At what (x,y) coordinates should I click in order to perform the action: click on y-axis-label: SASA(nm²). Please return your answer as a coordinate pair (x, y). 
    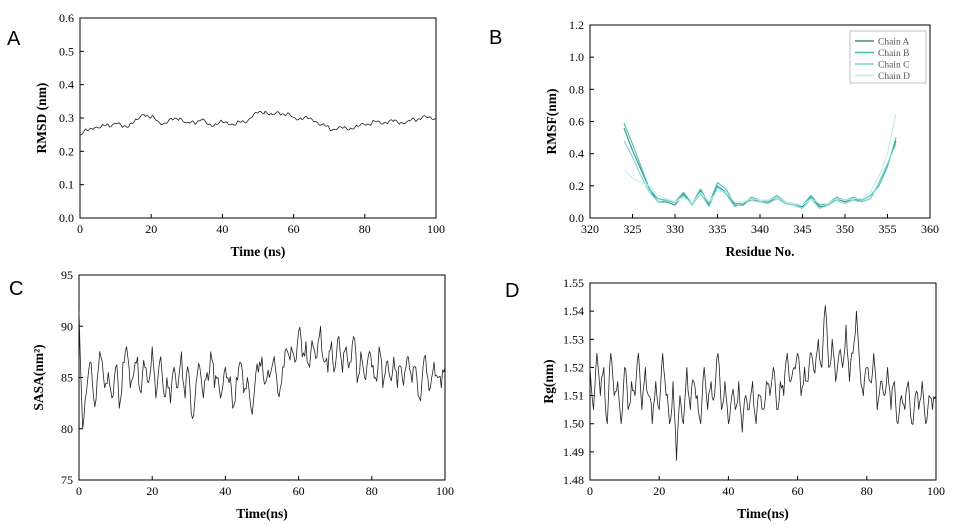
    Looking at the image, I should click on (38, 377).